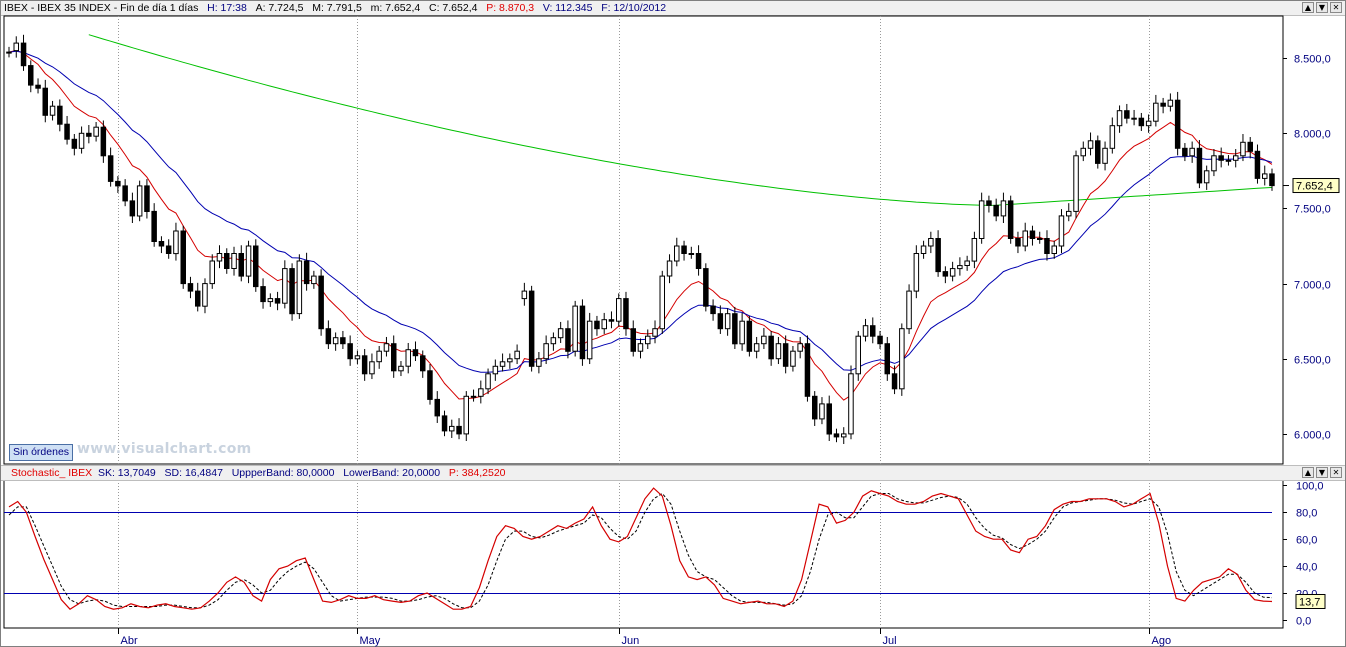 This screenshot has height=647, width=1346. I want to click on indicator-close-button: ✕, so click(1336, 472).